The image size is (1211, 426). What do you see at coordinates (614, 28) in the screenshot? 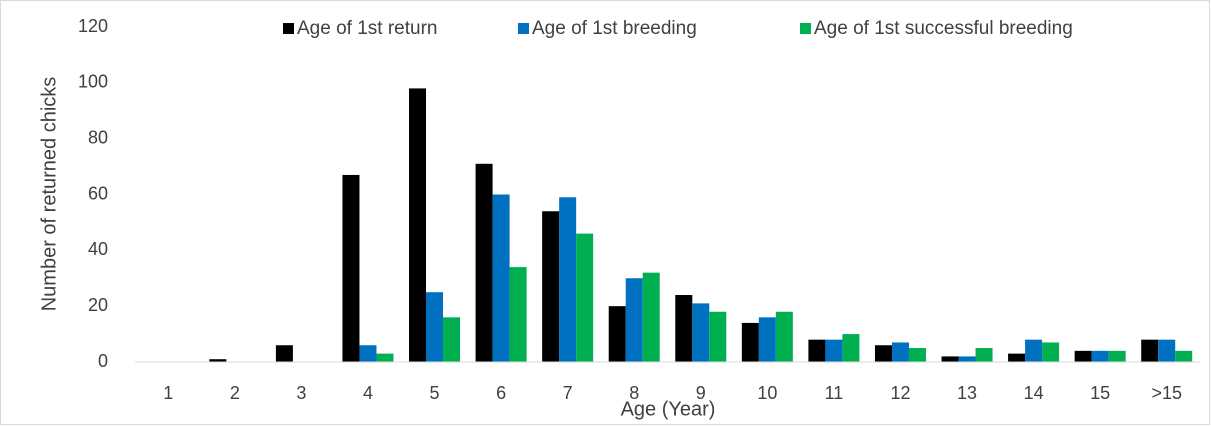
I see `legend-label: Age of 1st breeding` at bounding box center [614, 28].